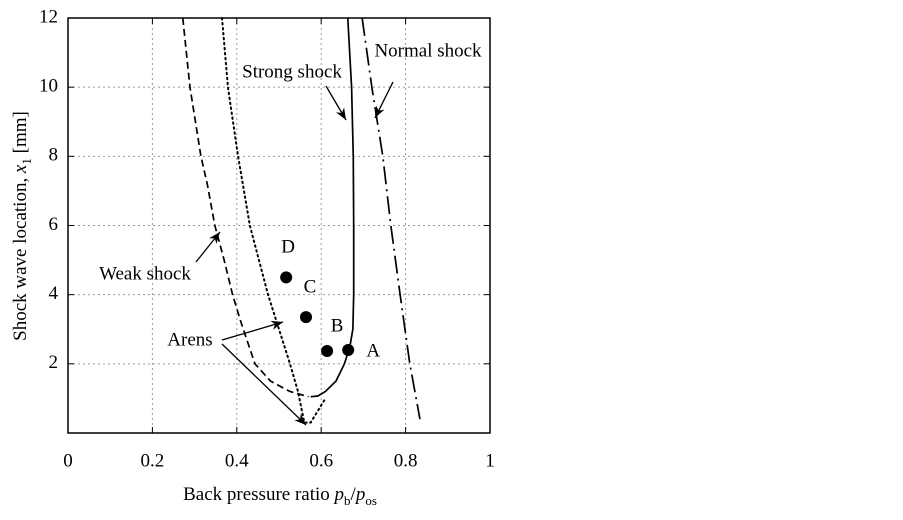 This screenshot has height=520, width=903. What do you see at coordinates (406, 460) in the screenshot?
I see `x-tick-label: 0.8` at bounding box center [406, 460].